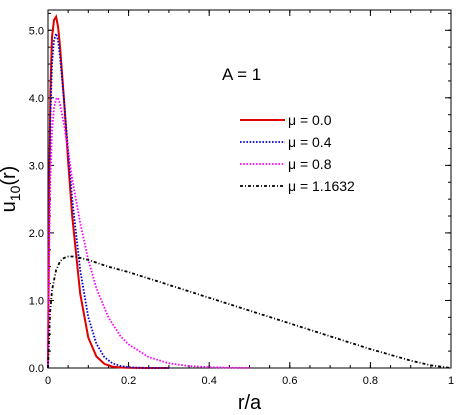 The image size is (471, 415). I want to click on y-tick-label: 1.0, so click(36, 301).